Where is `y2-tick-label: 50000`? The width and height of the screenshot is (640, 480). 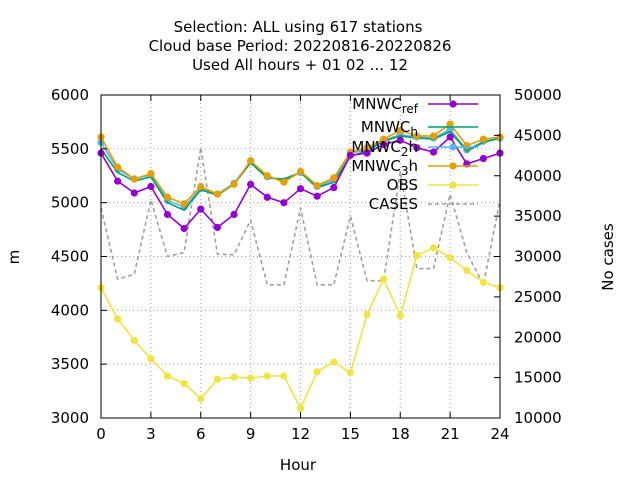 y2-tick-label: 50000 is located at coordinates (538, 95).